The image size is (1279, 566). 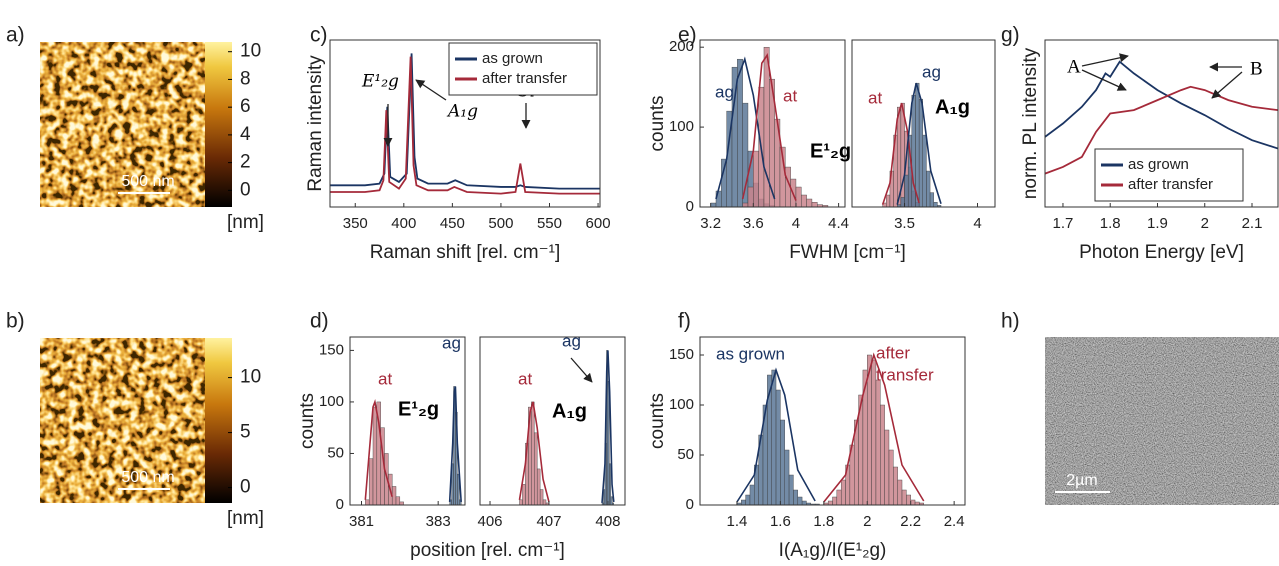 I want to click on x-tick-label: 400, so click(x=403, y=223).